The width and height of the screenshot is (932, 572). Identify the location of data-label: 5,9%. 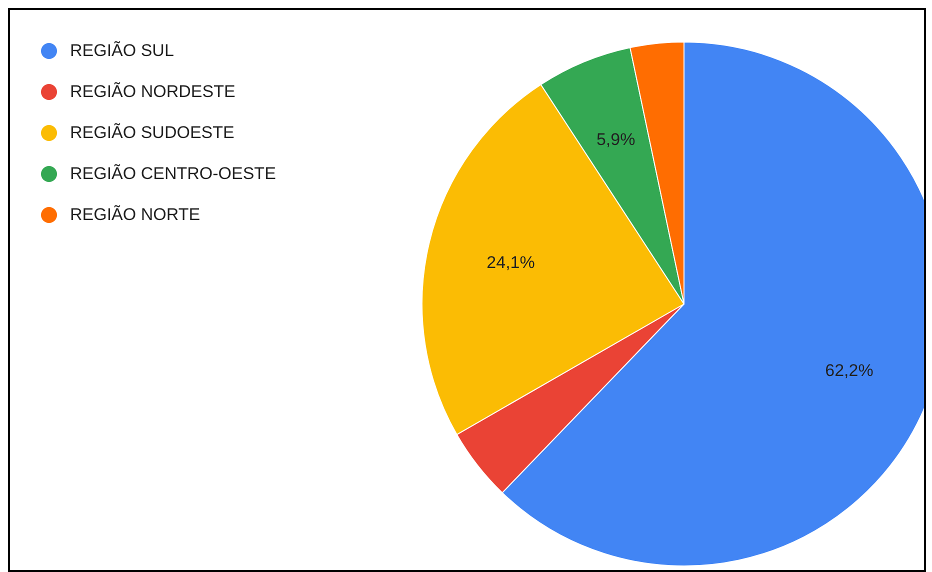
(616, 139).